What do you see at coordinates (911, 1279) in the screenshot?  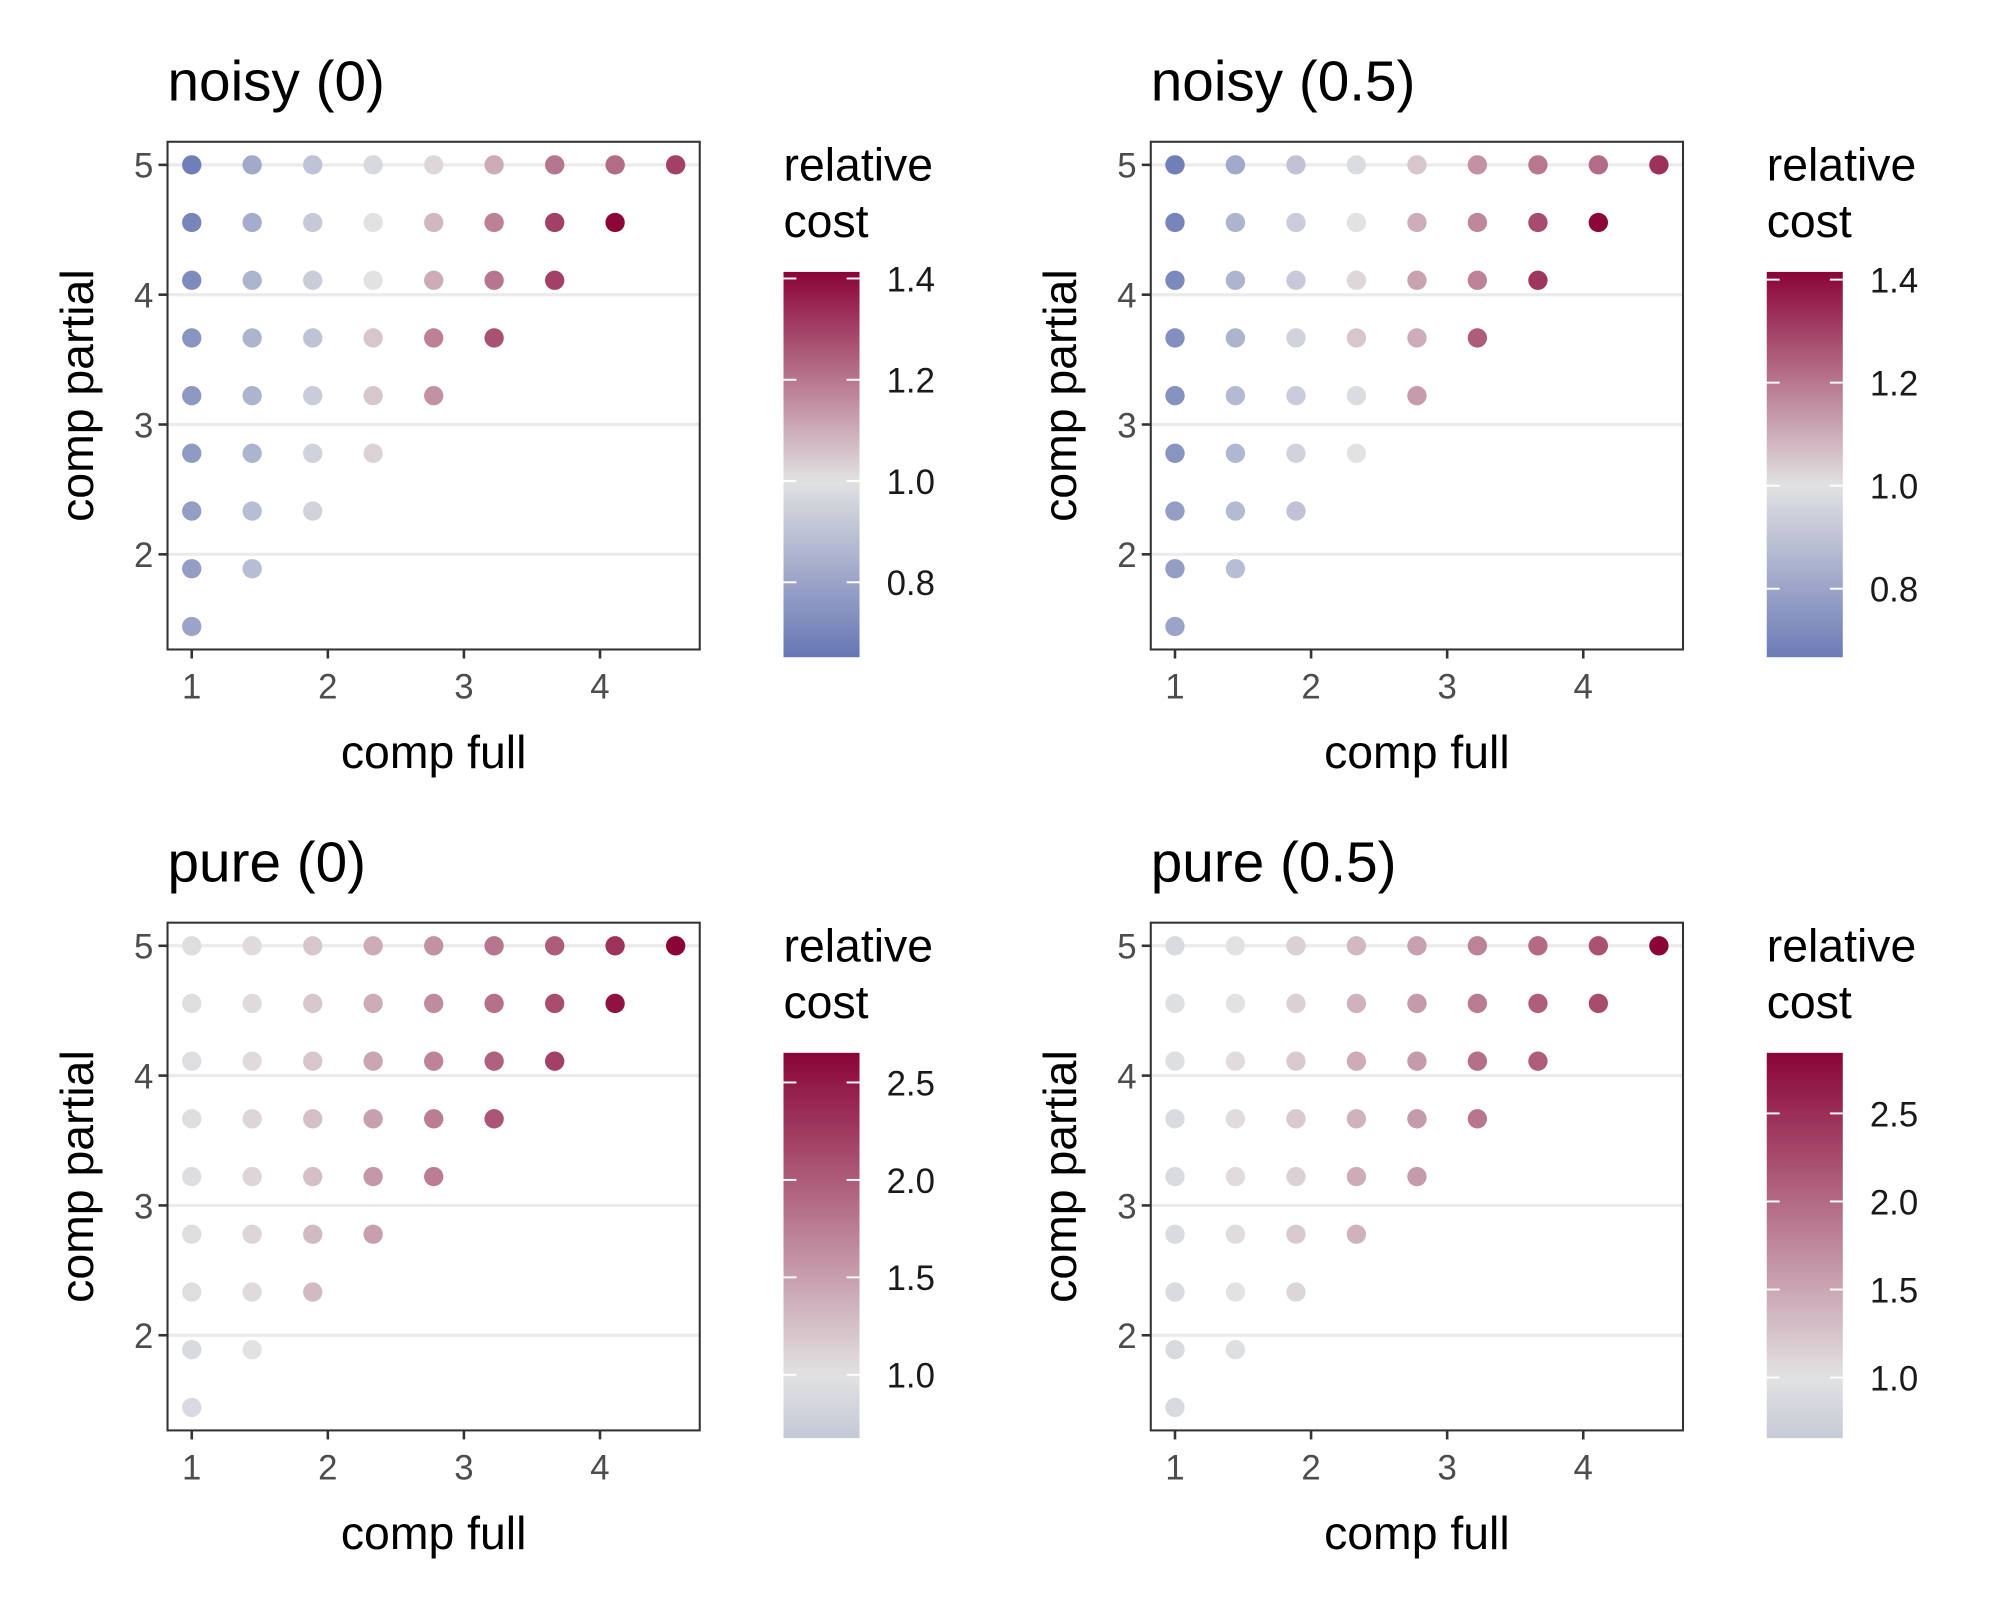 I see `colorbar-tick-label: 1.5` at bounding box center [911, 1279].